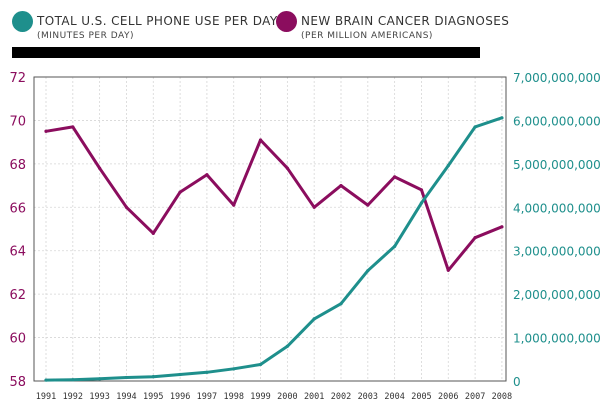 The image size is (612, 416). I want to click on x-tick-label: 1997, so click(207, 397).